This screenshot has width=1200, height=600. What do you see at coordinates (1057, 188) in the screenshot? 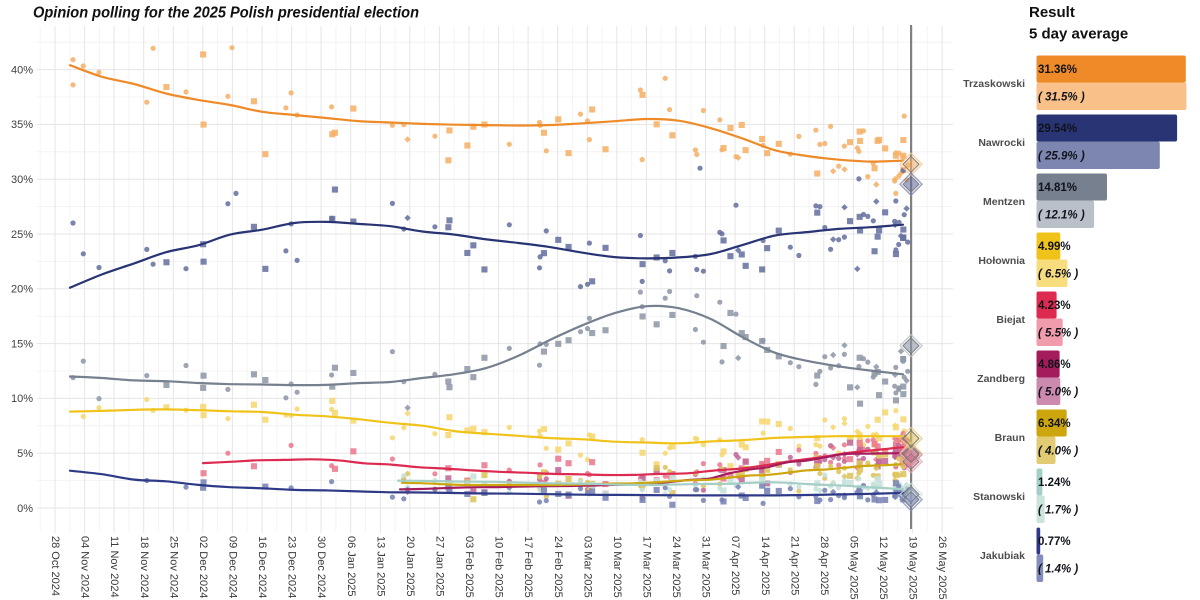
I see `svg-text: 14.81%` at bounding box center [1057, 188].